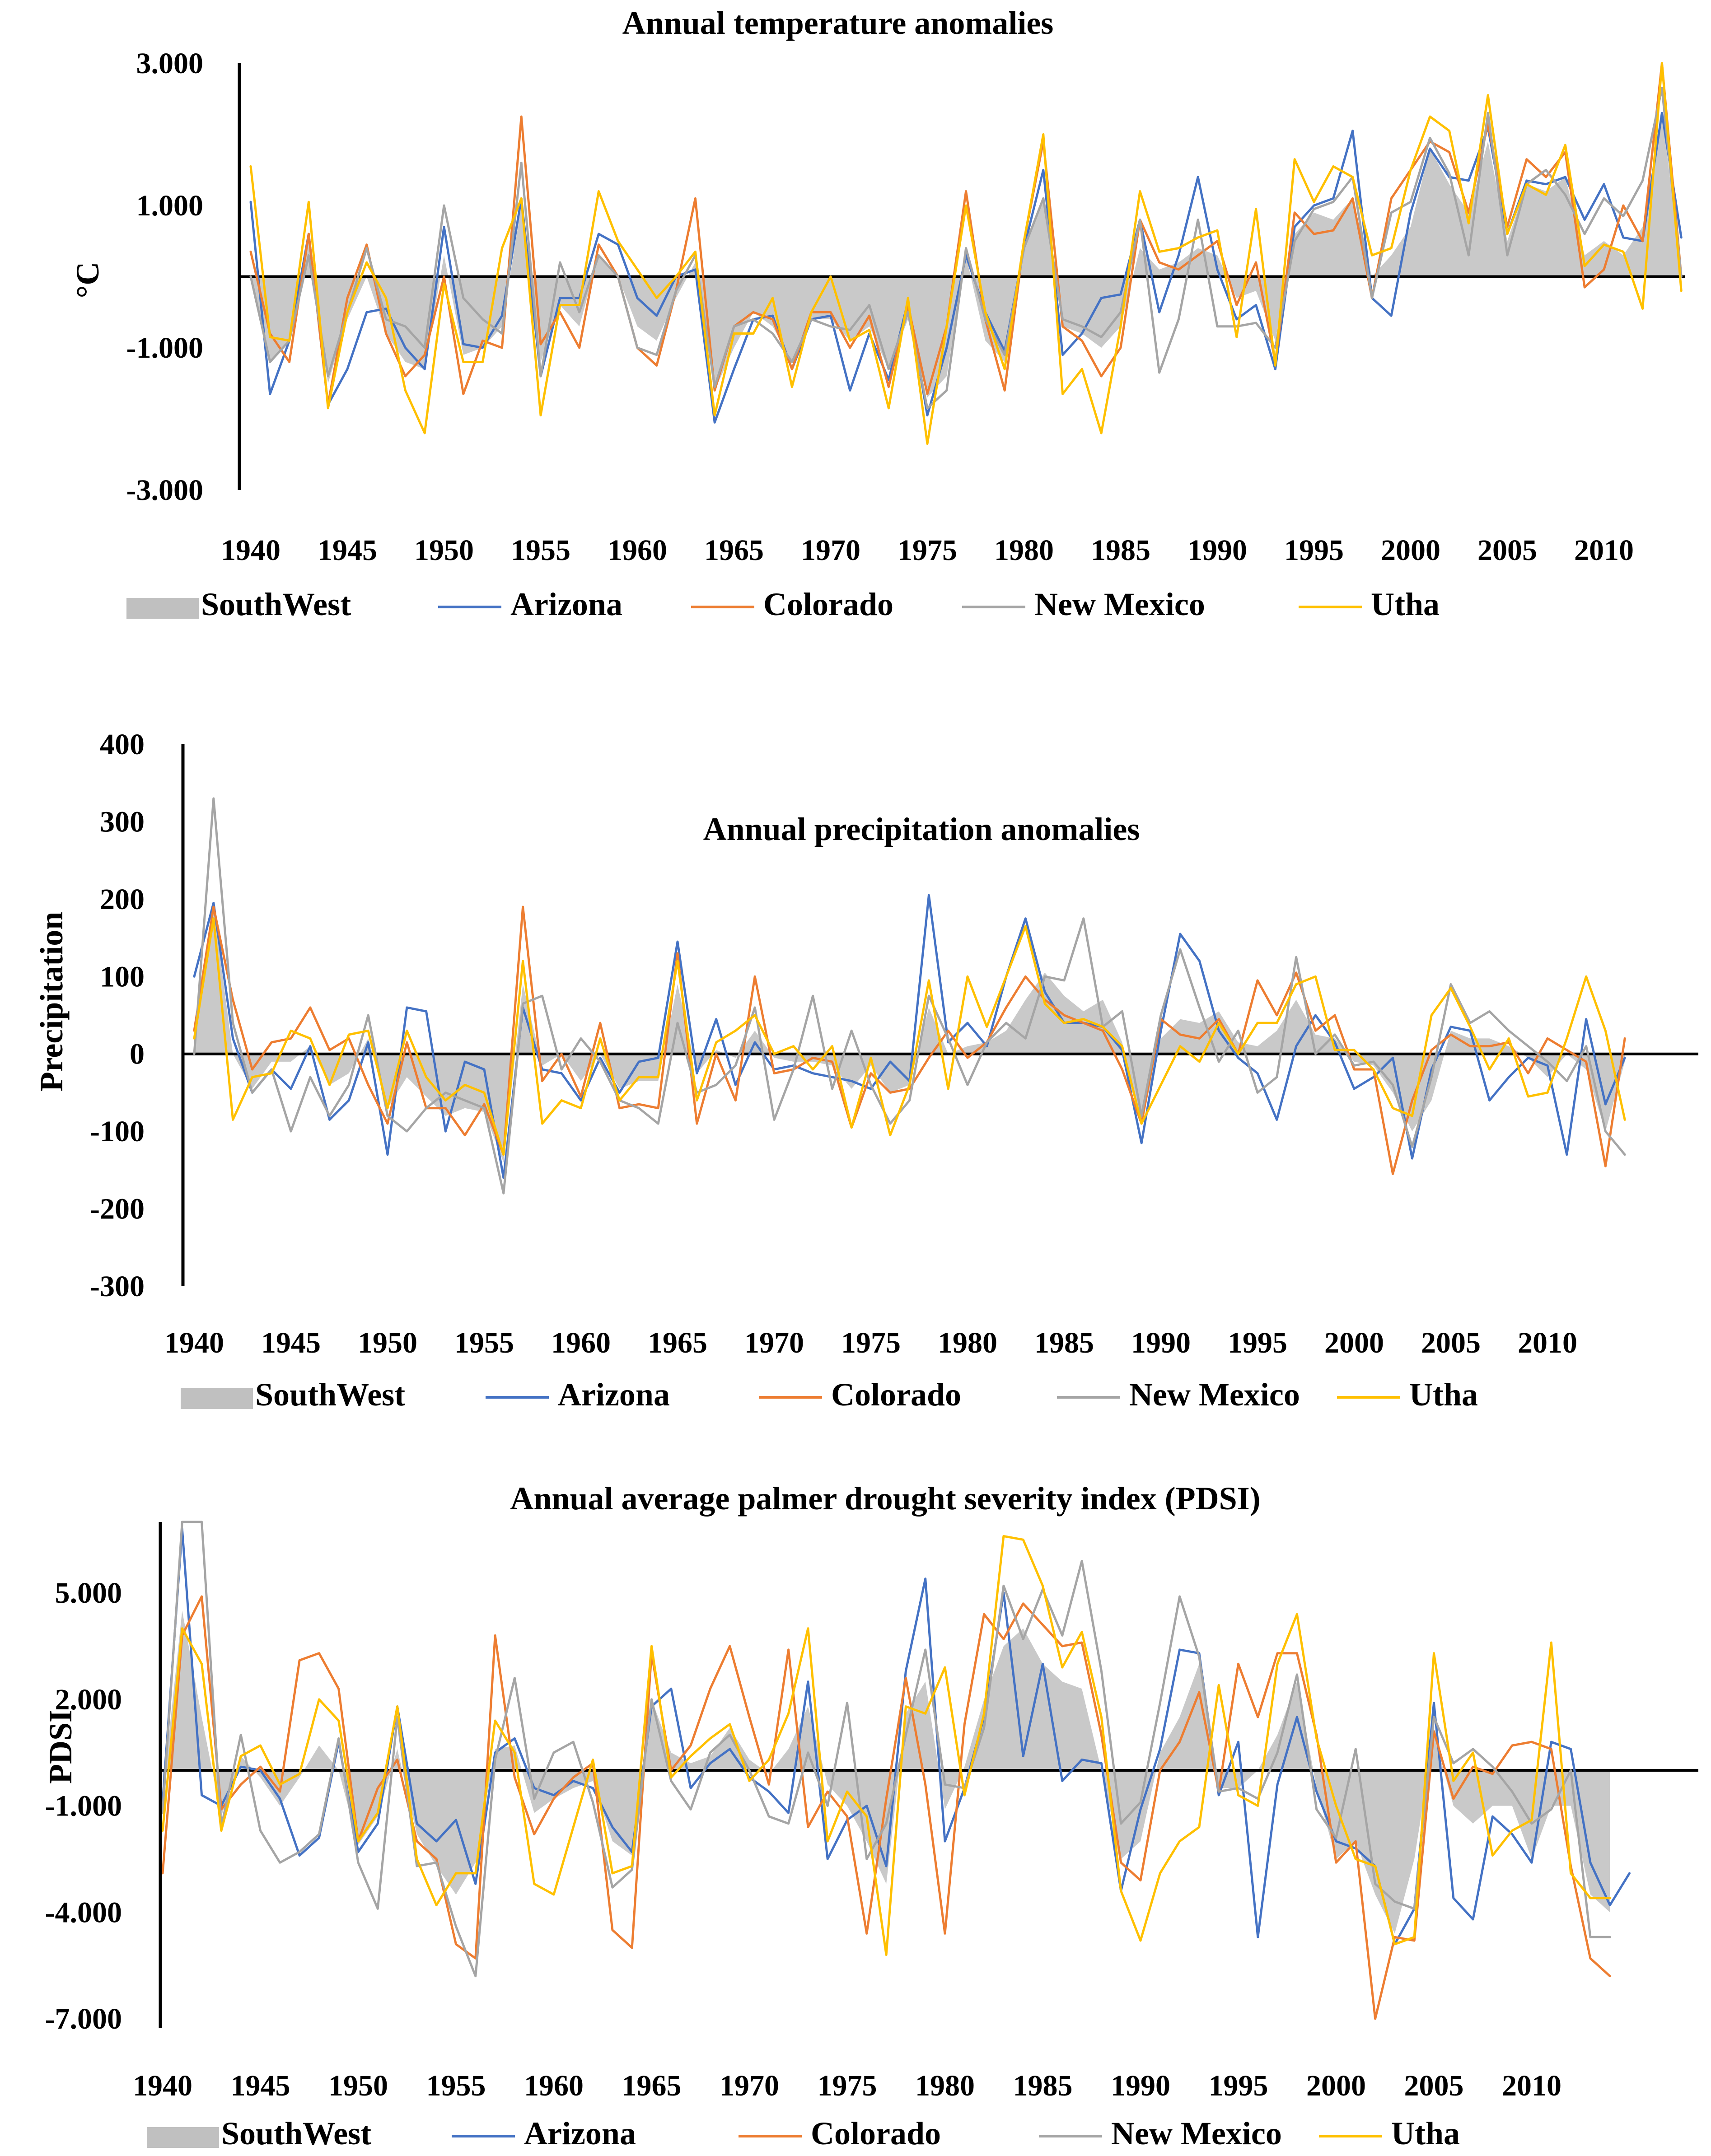  I want to click on precipitation-y-tick-label: 200, so click(122, 900).